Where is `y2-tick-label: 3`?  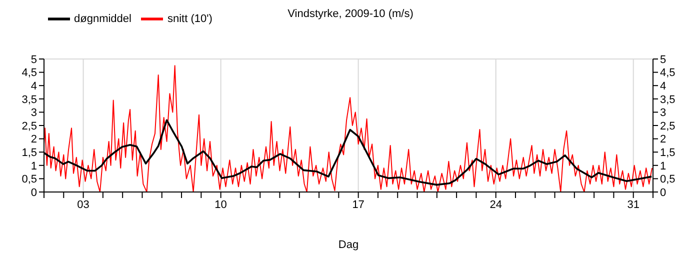 y2-tick-label: 3 is located at coordinates (663, 113).